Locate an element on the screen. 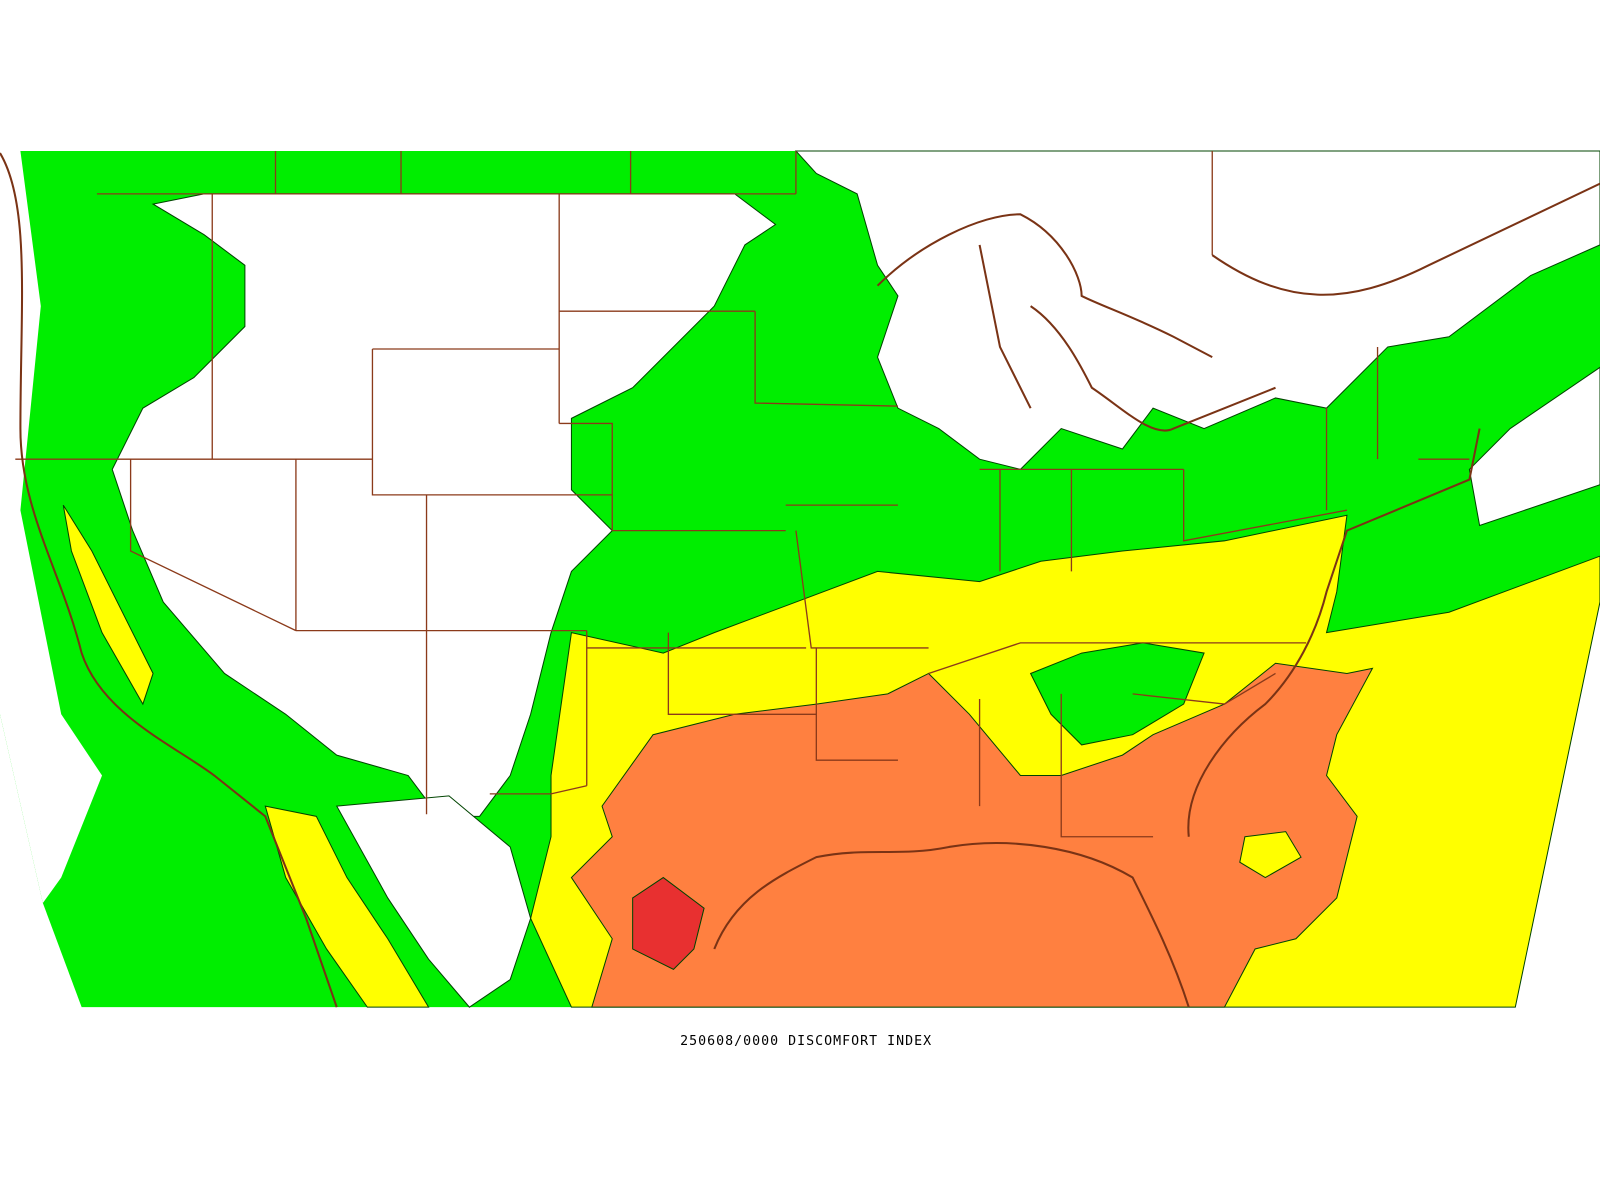 The image size is (1600, 1200). white-zone-atlantic is located at coordinates (1534, 446).